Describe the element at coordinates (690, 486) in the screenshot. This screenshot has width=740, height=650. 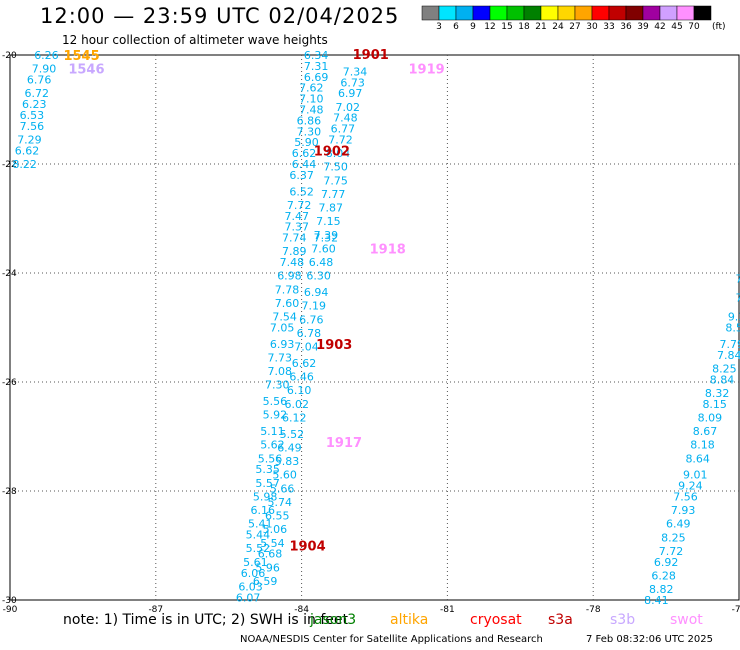
I see `wave-height-value: 9.24` at that location.